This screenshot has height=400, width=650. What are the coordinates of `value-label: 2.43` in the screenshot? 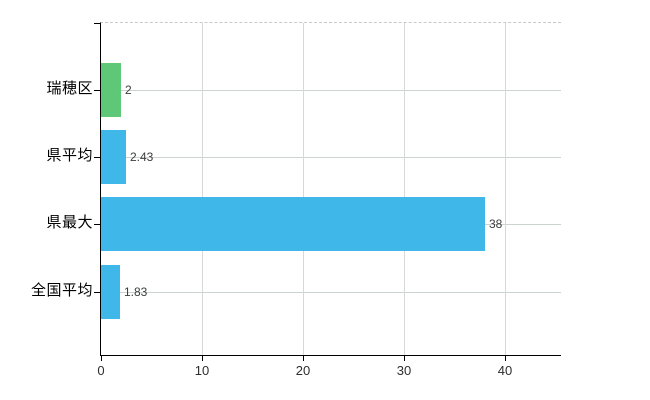 It's located at (142, 157).